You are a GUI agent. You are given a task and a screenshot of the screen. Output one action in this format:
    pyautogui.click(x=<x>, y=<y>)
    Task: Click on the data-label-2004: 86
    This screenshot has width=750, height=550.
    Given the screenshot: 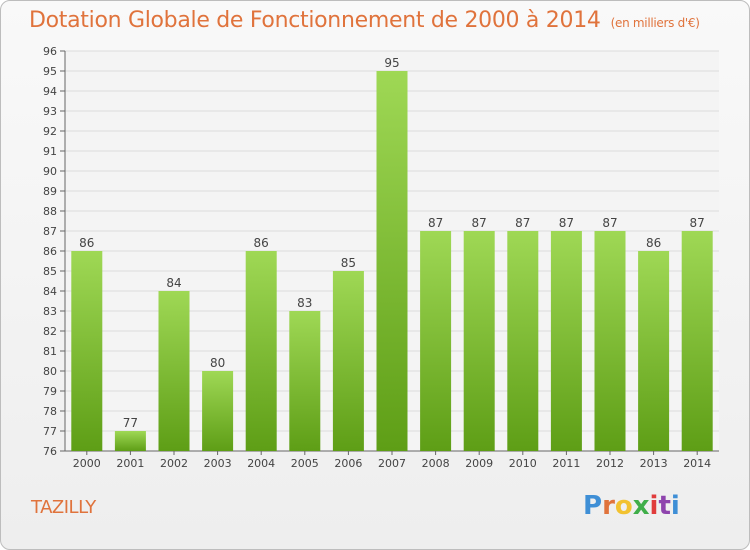 What is the action you would take?
    pyautogui.click(x=261, y=243)
    